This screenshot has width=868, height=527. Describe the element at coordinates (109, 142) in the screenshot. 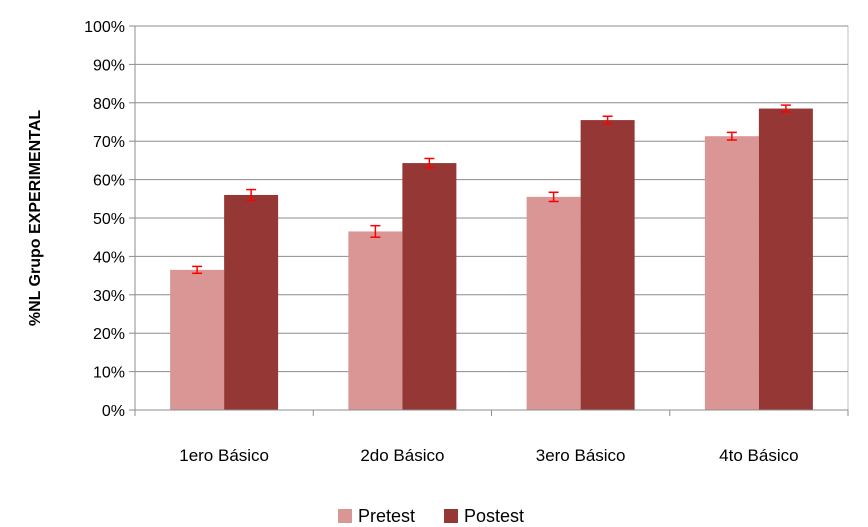

I see `y-tick-label: 70%` at that location.